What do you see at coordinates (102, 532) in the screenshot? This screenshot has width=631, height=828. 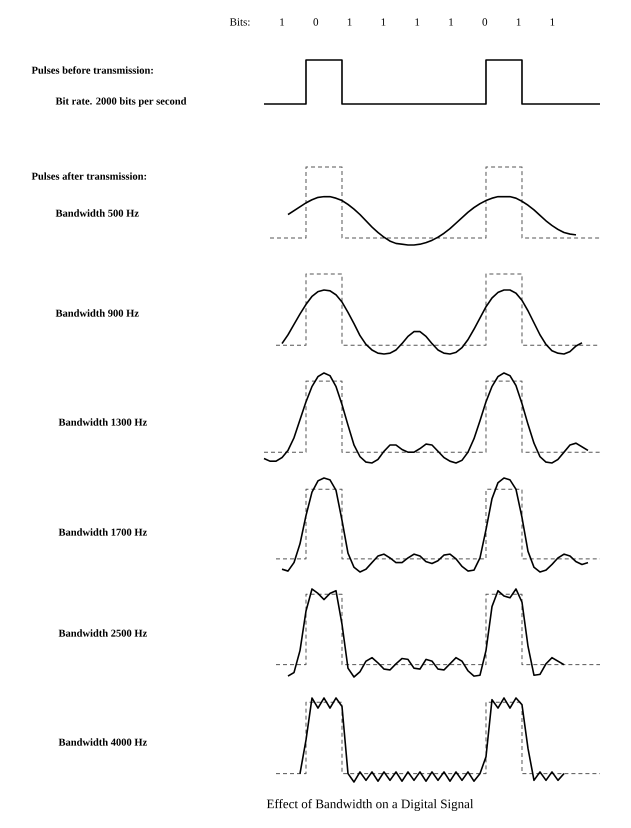 I see `y-axis-title: Bandwidth 1700 Hz` at bounding box center [102, 532].